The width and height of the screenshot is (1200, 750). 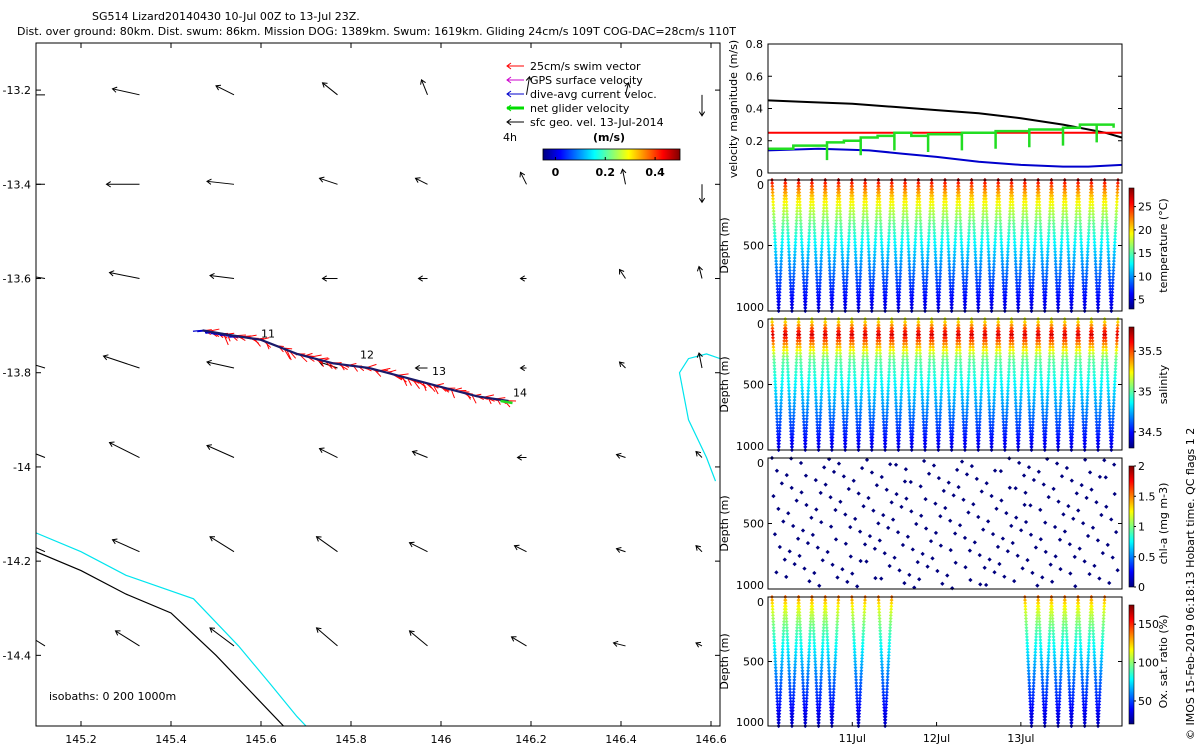 I want to click on velocity-y-tick-label: 0.8, so click(x=755, y=44).